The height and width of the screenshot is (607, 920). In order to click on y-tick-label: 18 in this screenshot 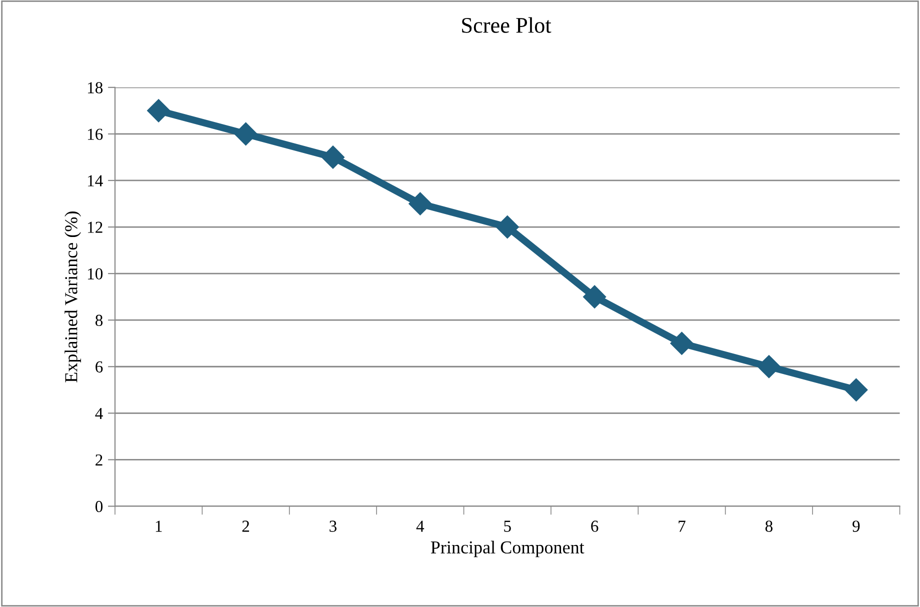, I will do `click(95, 88)`.